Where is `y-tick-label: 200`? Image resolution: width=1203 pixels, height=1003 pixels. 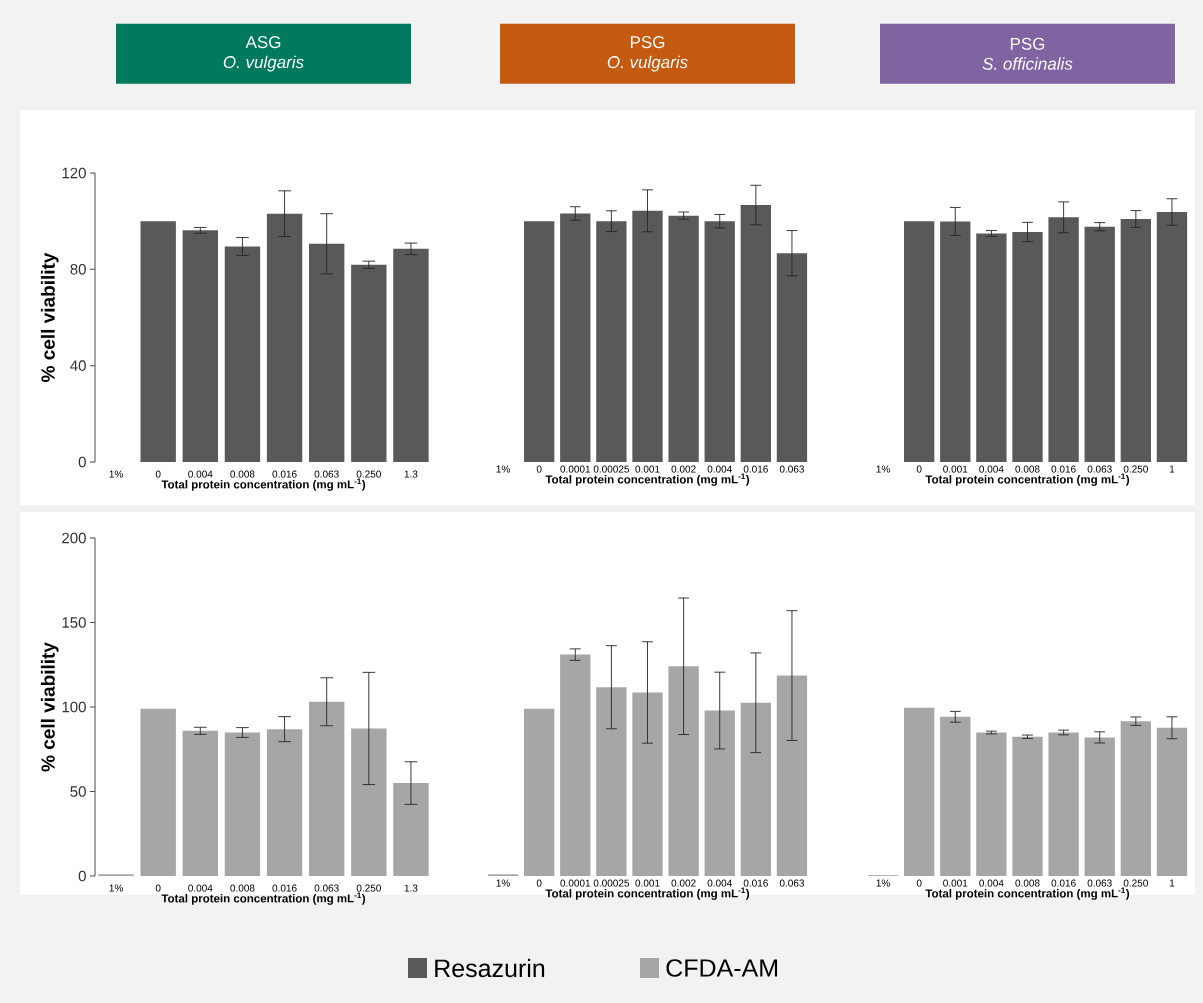
y-tick-label: 200 is located at coordinates (74, 538).